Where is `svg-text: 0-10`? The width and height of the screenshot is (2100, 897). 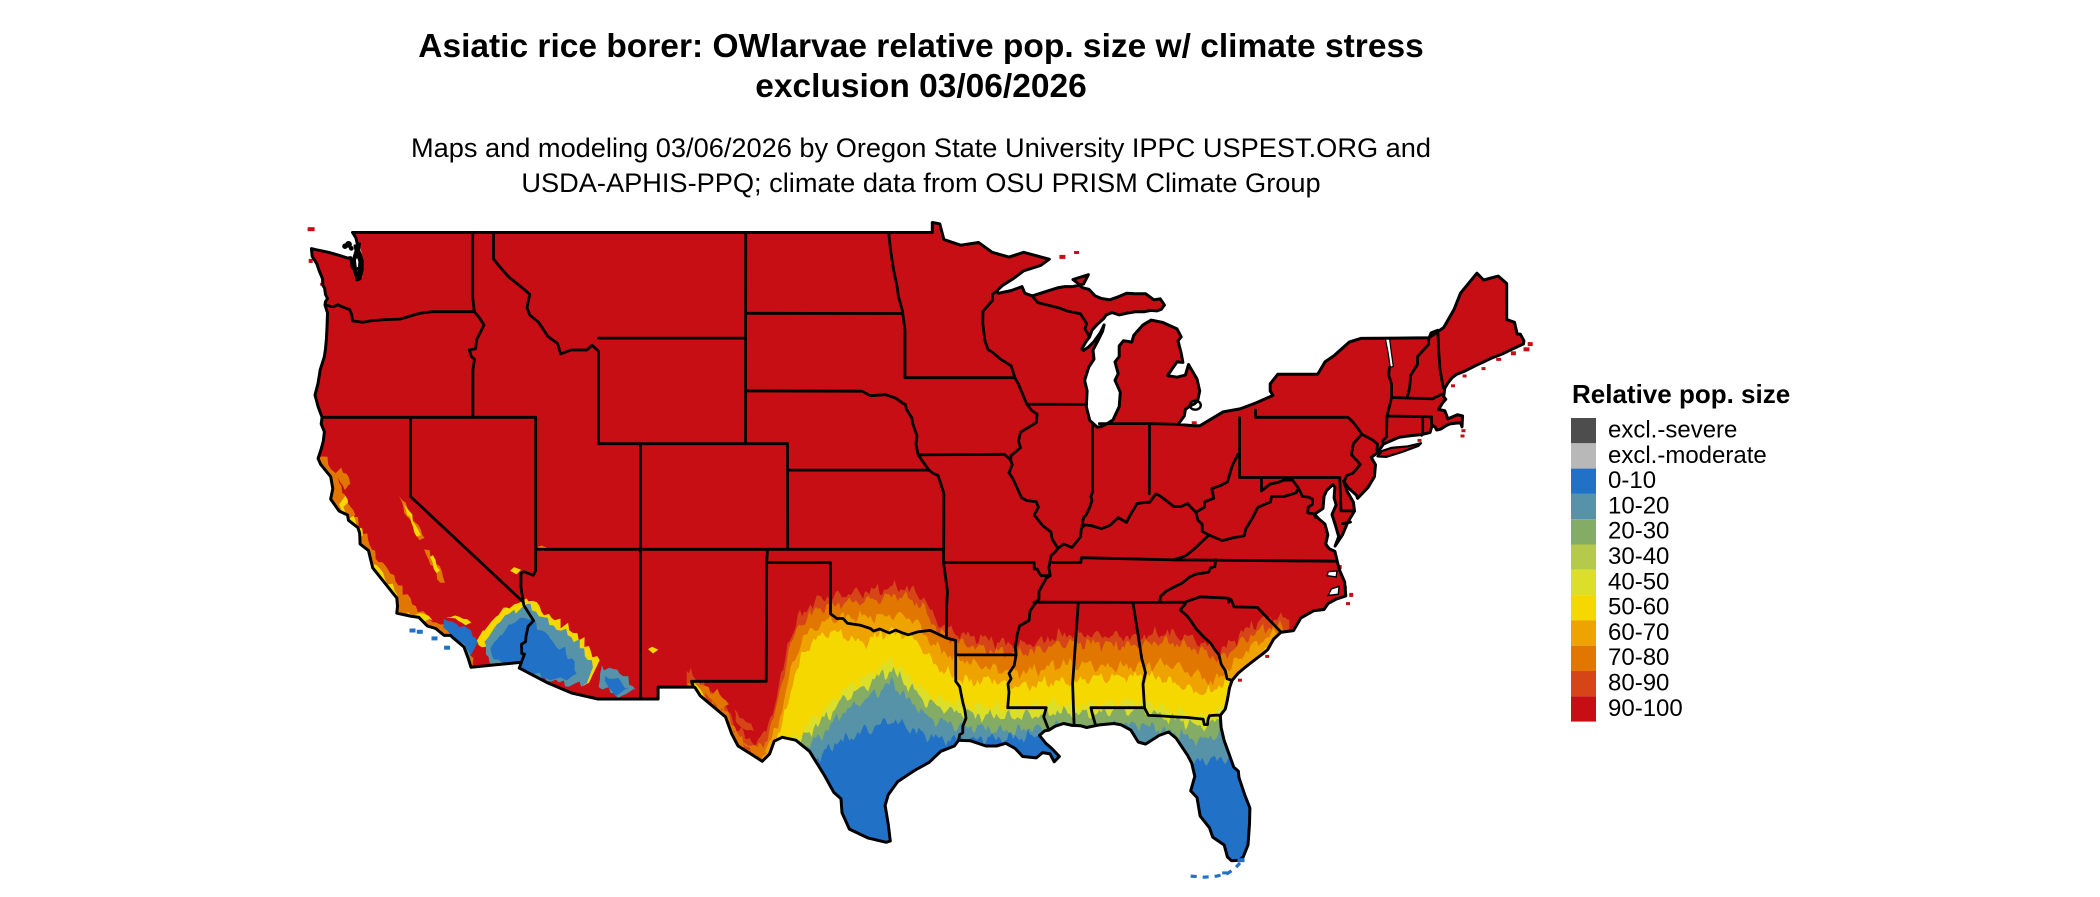 svg-text: 0-10 is located at coordinates (1632, 480).